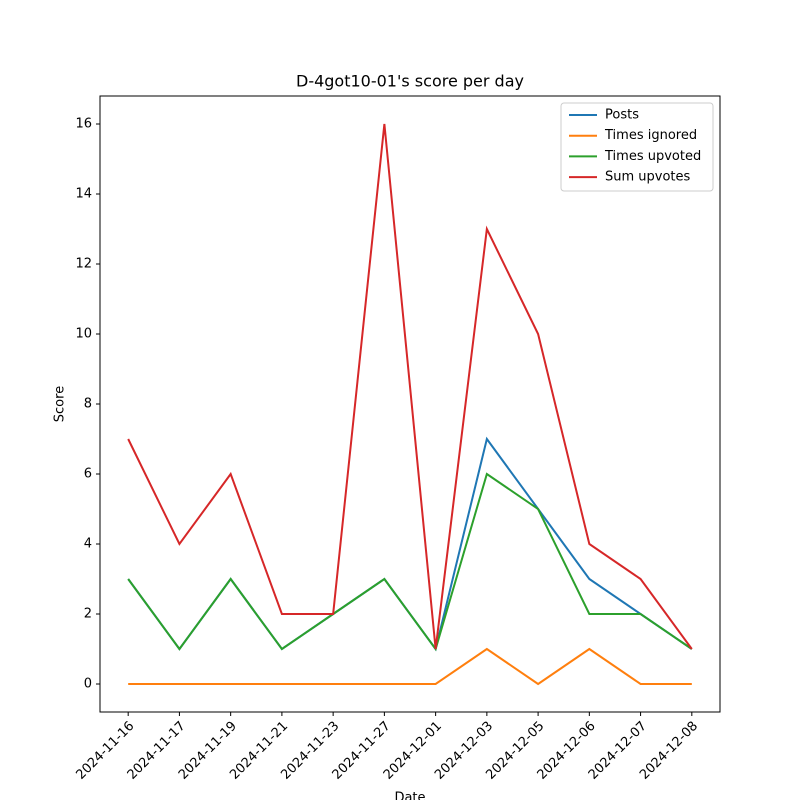 The height and width of the screenshot is (800, 800). I want to click on legend-label: Times upvoted, so click(652, 156).